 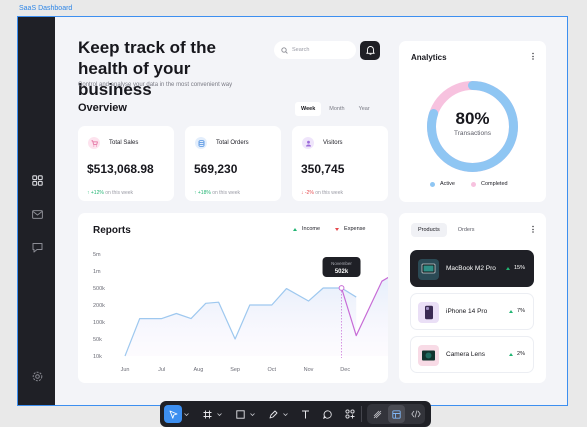 What do you see at coordinates (207, 414) in the screenshot?
I see `frame-icon` at bounding box center [207, 414].